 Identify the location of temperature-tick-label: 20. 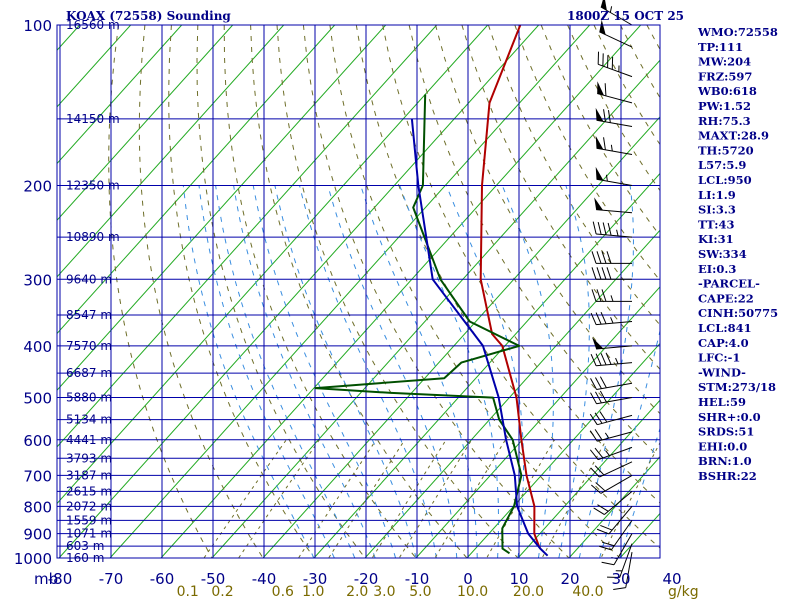
(569, 579).